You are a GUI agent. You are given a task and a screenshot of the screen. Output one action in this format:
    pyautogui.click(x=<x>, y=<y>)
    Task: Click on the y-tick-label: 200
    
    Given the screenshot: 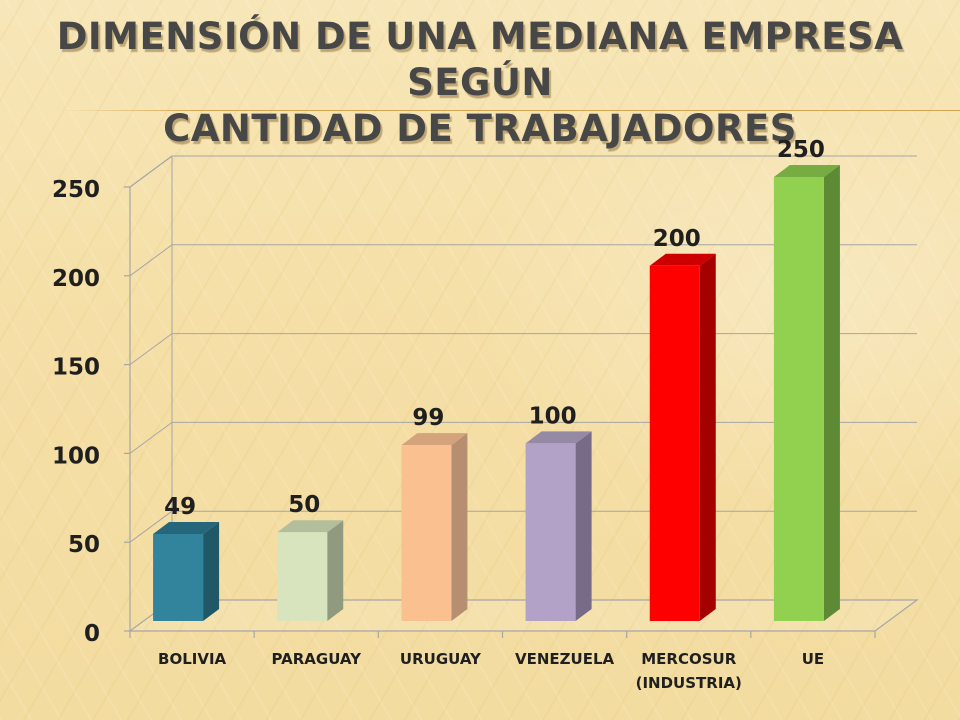 What is the action you would take?
    pyautogui.click(x=76, y=279)
    